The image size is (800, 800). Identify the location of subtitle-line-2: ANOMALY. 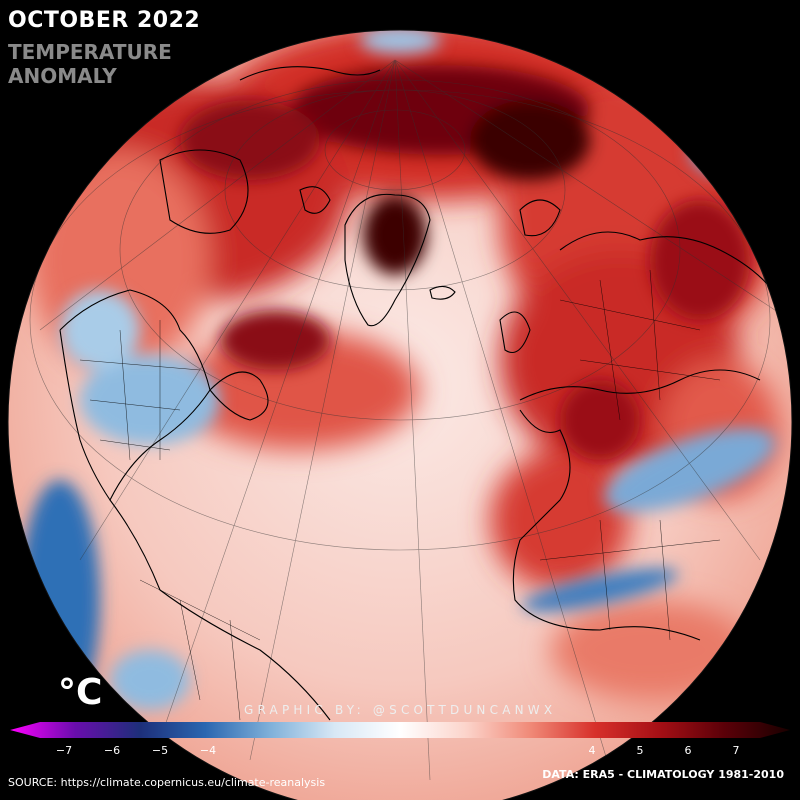
(62, 76).